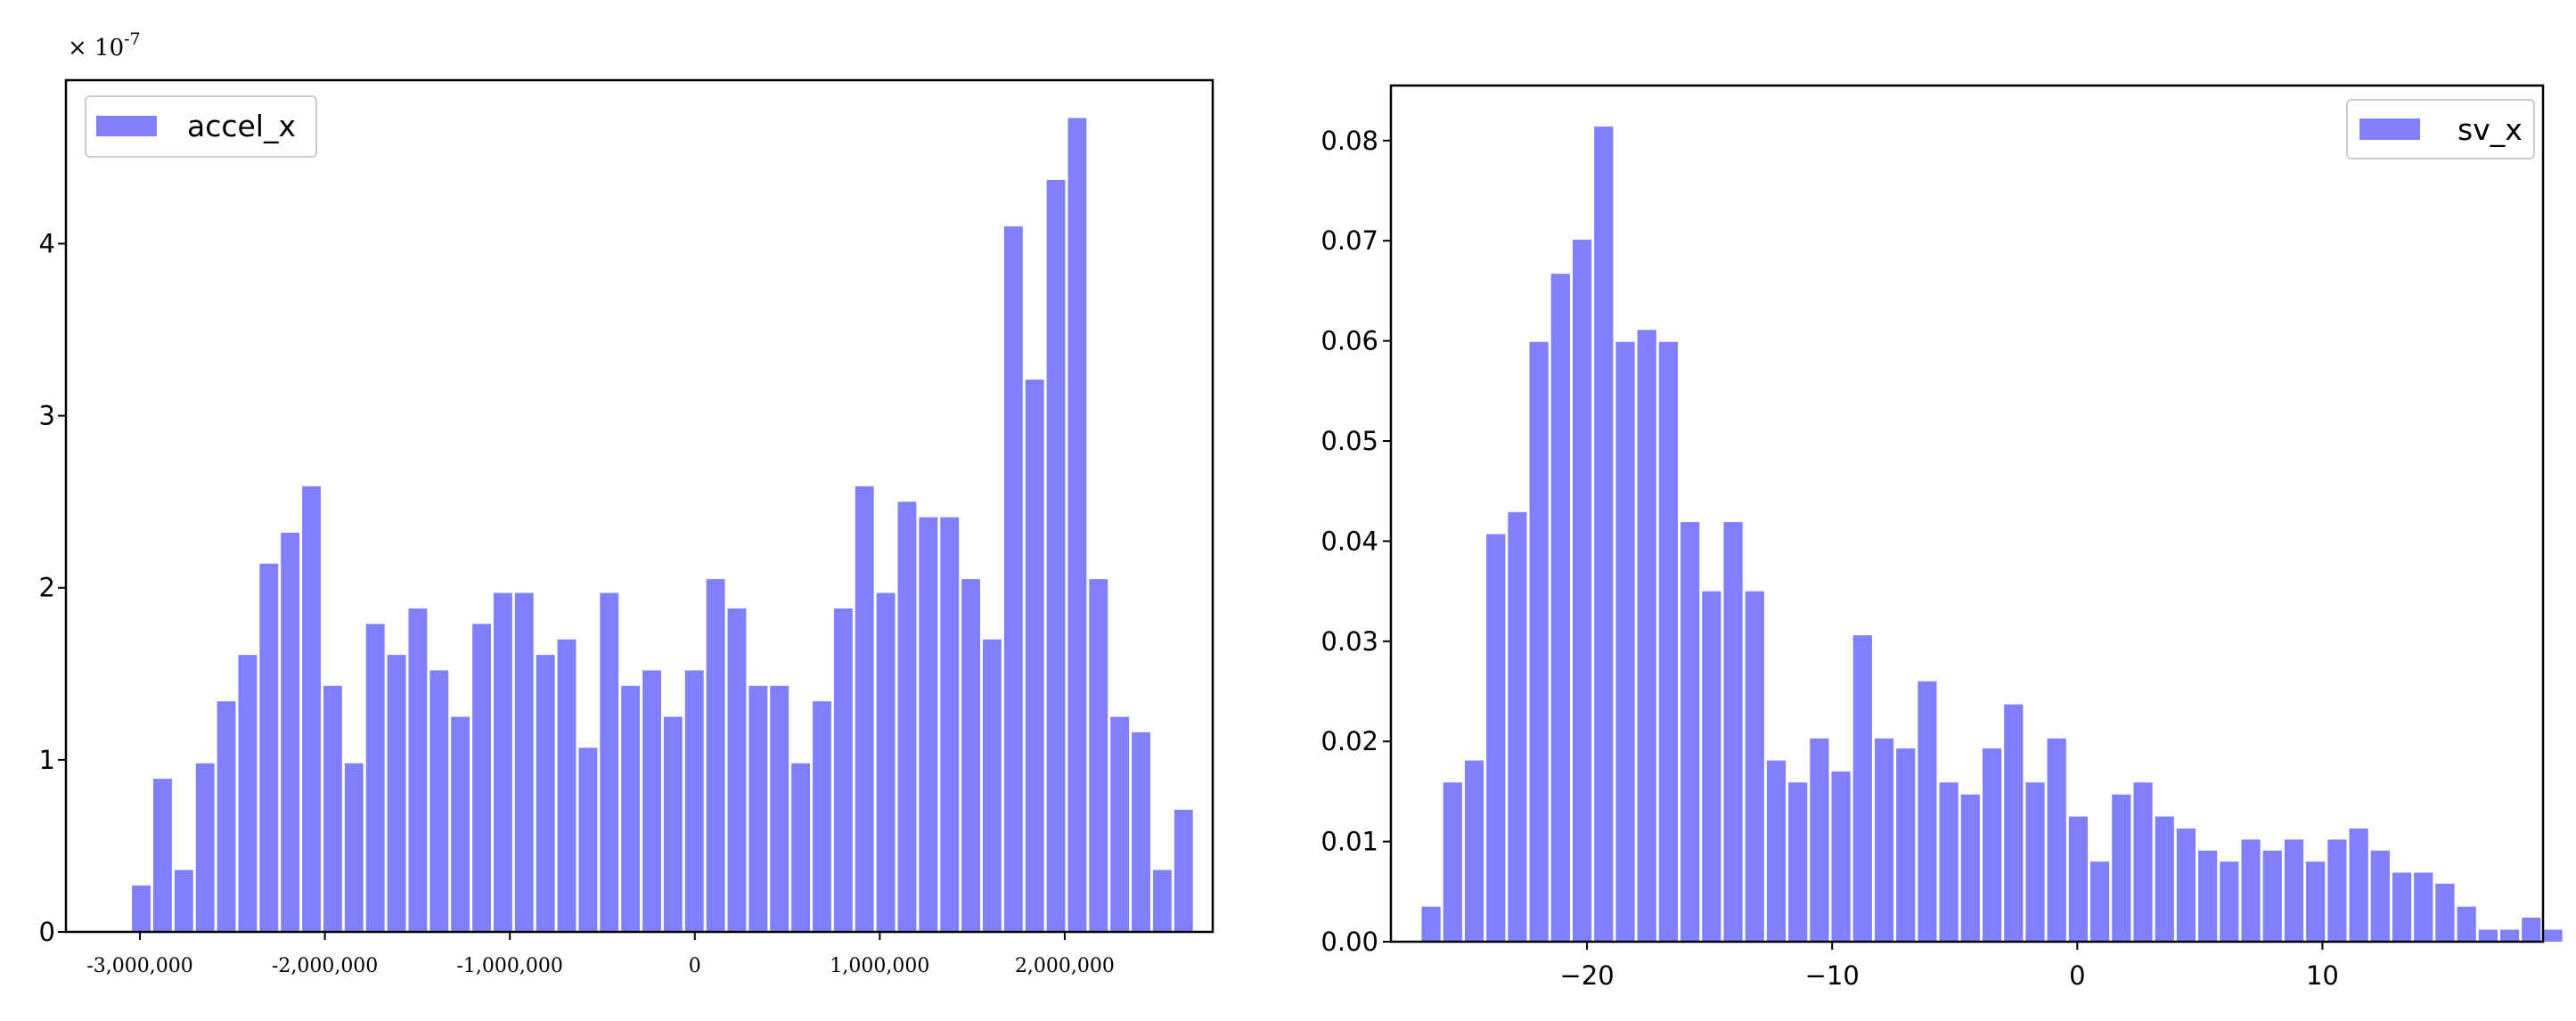 The height and width of the screenshot is (1021, 2576). What do you see at coordinates (1349, 641) in the screenshot?
I see `y-tick-label: 0.03` at bounding box center [1349, 641].